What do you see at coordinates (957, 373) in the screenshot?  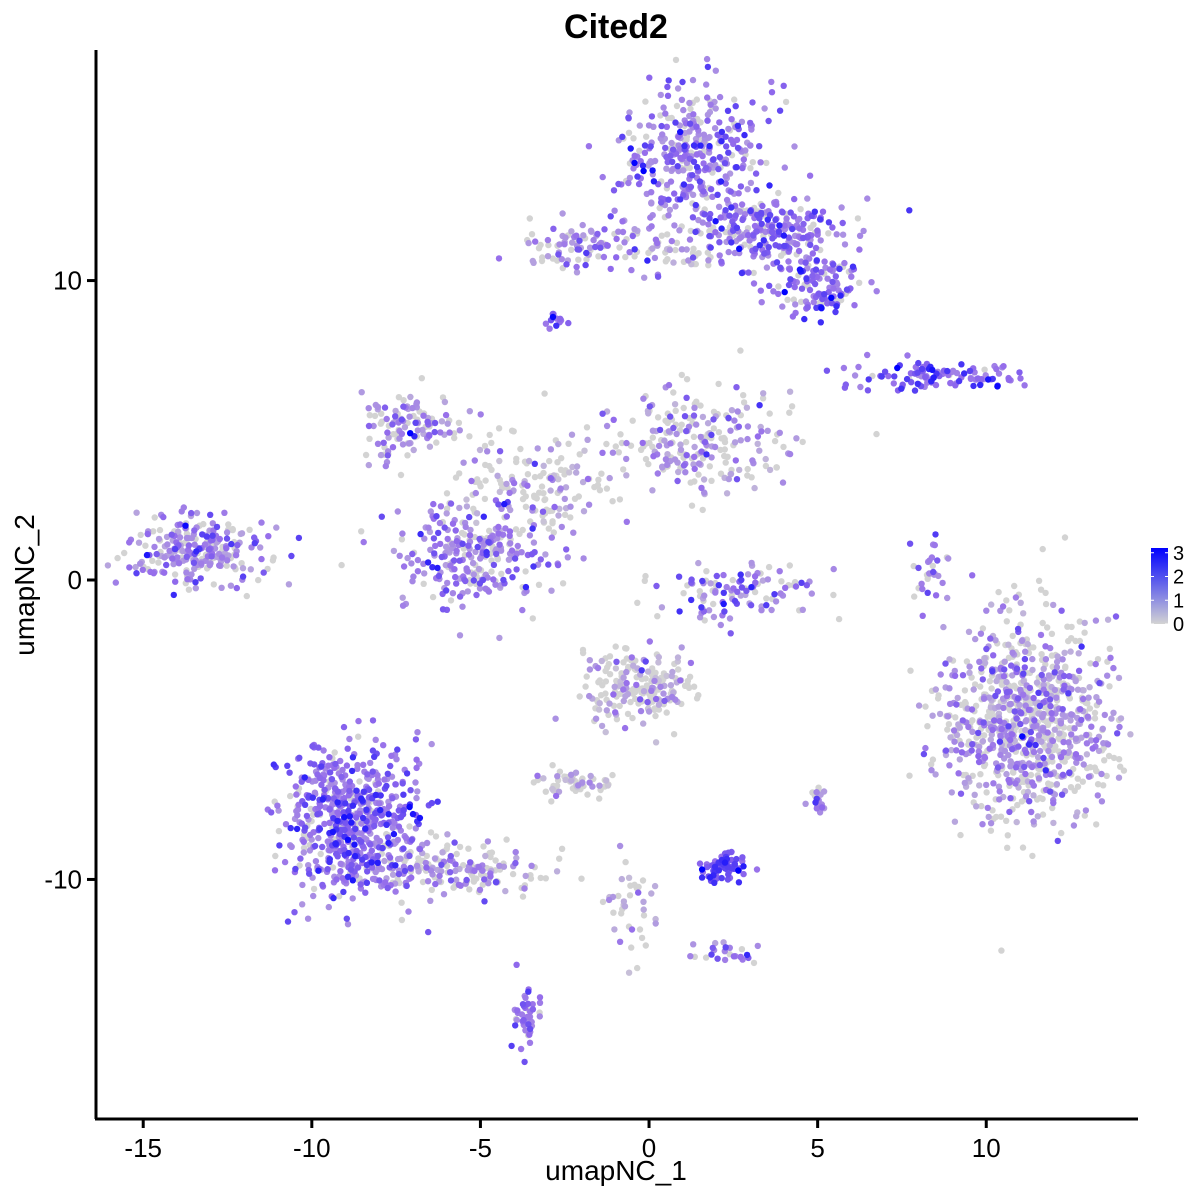 I see `cell-point-right-streak` at bounding box center [957, 373].